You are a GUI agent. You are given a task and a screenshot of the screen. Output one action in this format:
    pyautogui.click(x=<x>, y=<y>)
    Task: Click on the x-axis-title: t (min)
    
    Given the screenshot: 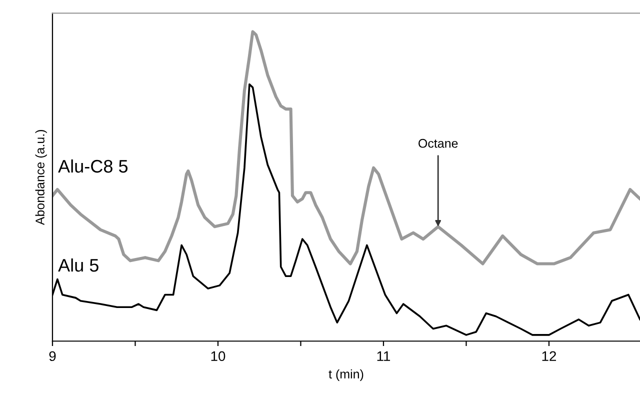 What is the action you would take?
    pyautogui.click(x=346, y=375)
    